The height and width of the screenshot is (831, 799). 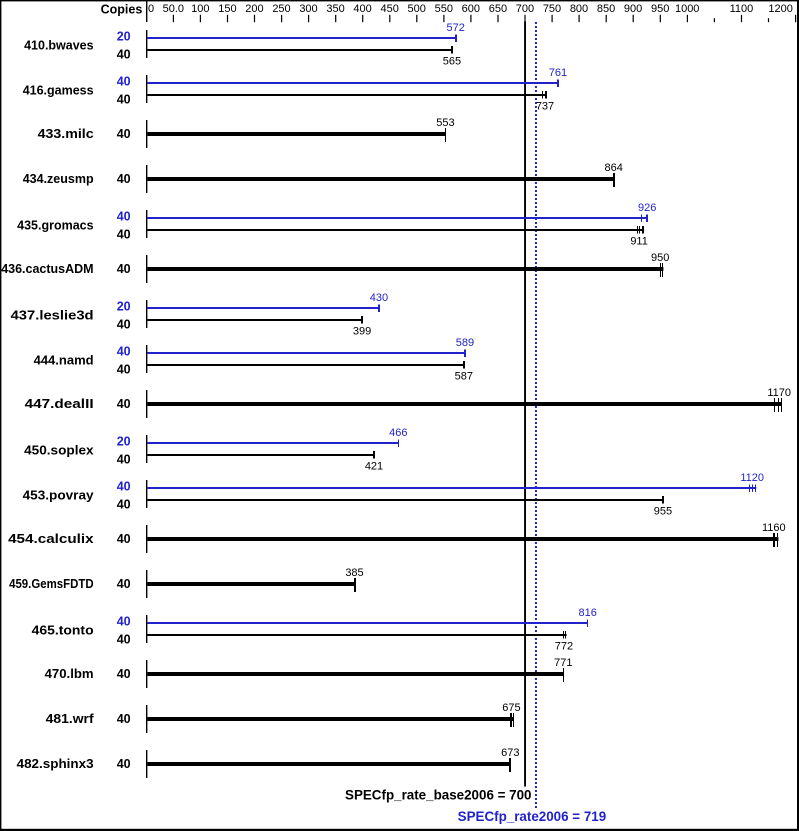 What do you see at coordinates (362, 331) in the screenshot?
I see `svg-text: 399` at bounding box center [362, 331].